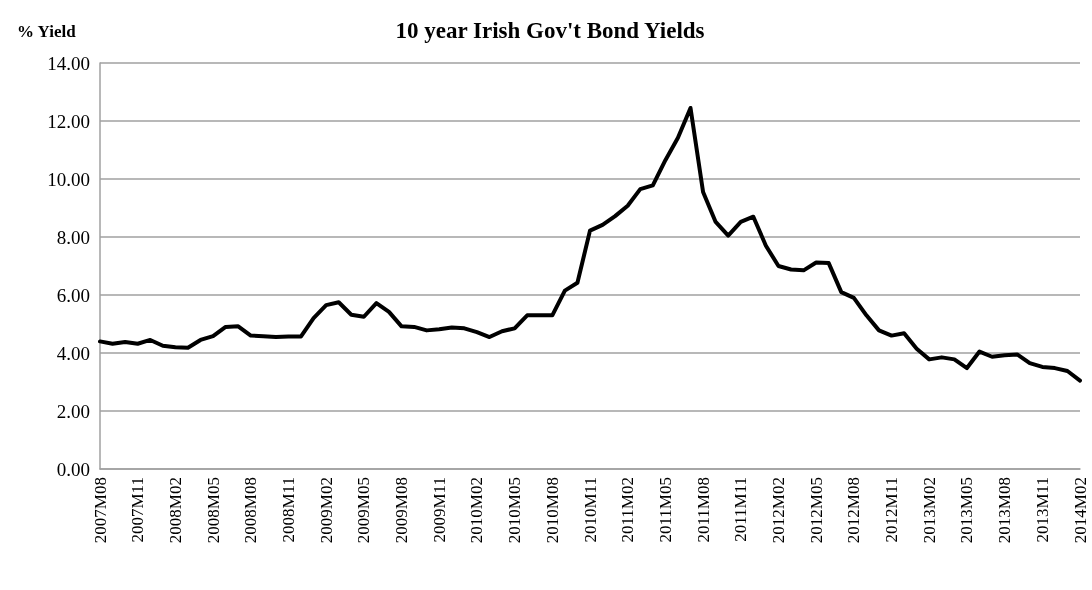  I want to click on x-tick-label: 2007M08, so click(100, 510).